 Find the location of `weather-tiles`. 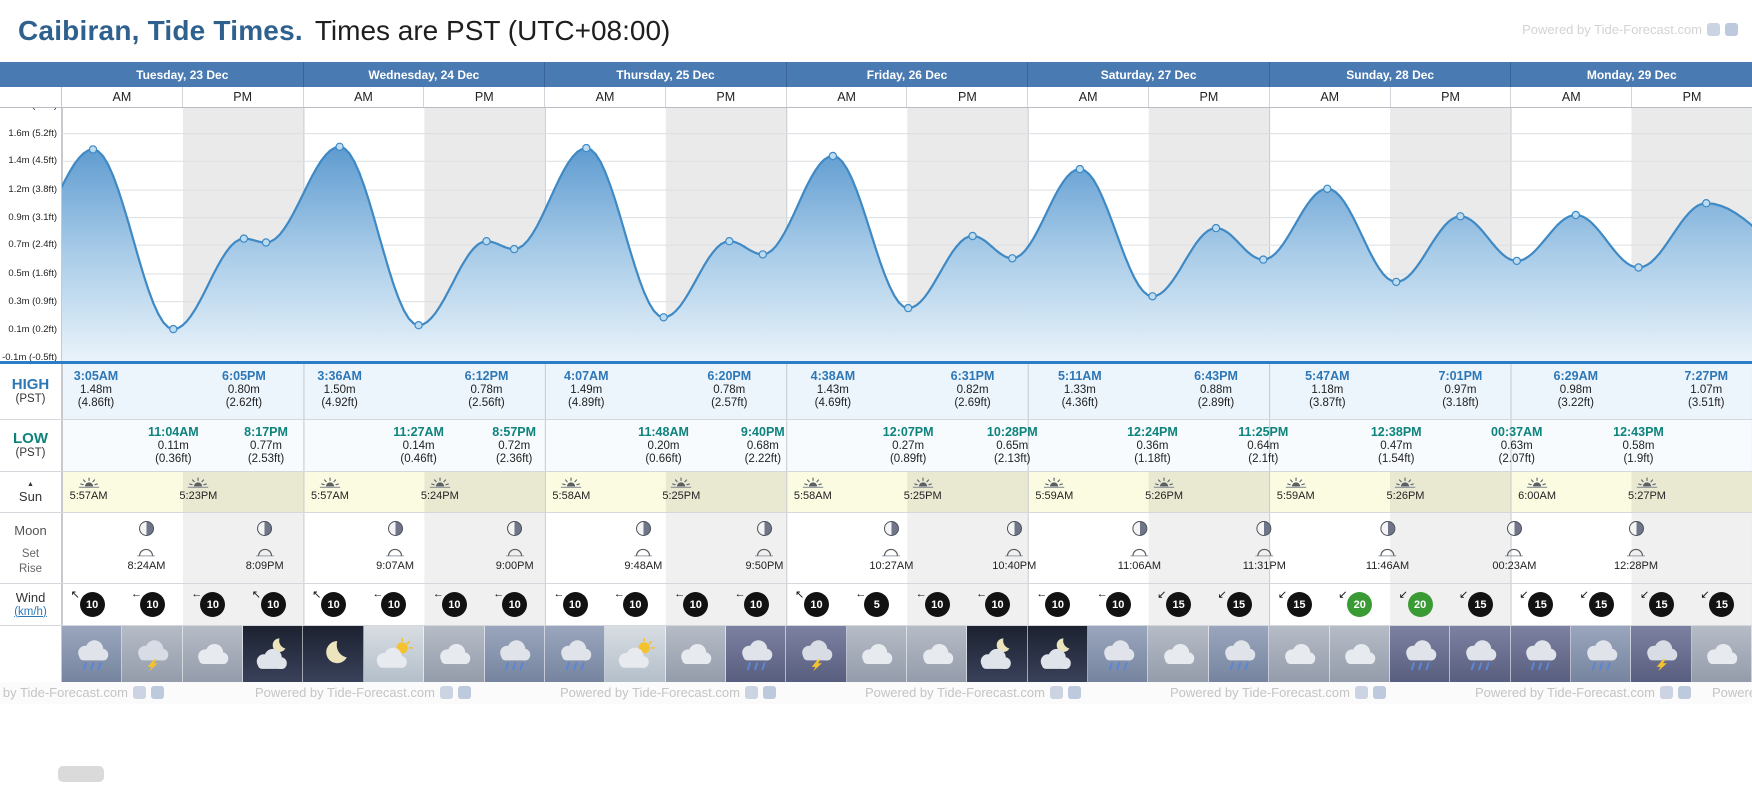

weather-tiles is located at coordinates (907, 654).